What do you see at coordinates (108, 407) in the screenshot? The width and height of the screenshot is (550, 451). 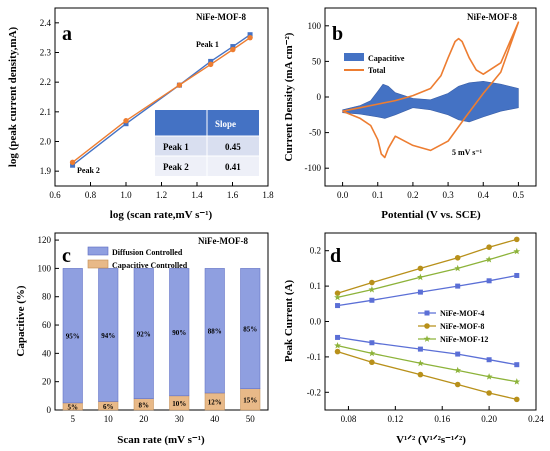 I see `panel-c-capacitive-label: 6%` at bounding box center [108, 407].